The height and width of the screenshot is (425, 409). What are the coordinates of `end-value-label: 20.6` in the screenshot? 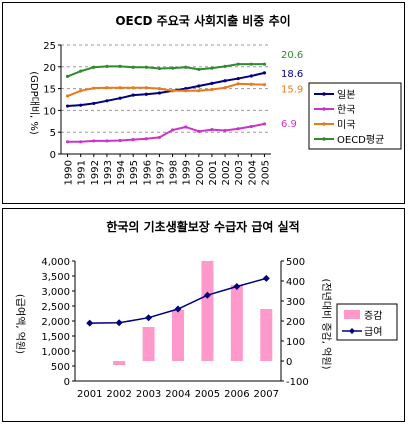 It's located at (292, 55).